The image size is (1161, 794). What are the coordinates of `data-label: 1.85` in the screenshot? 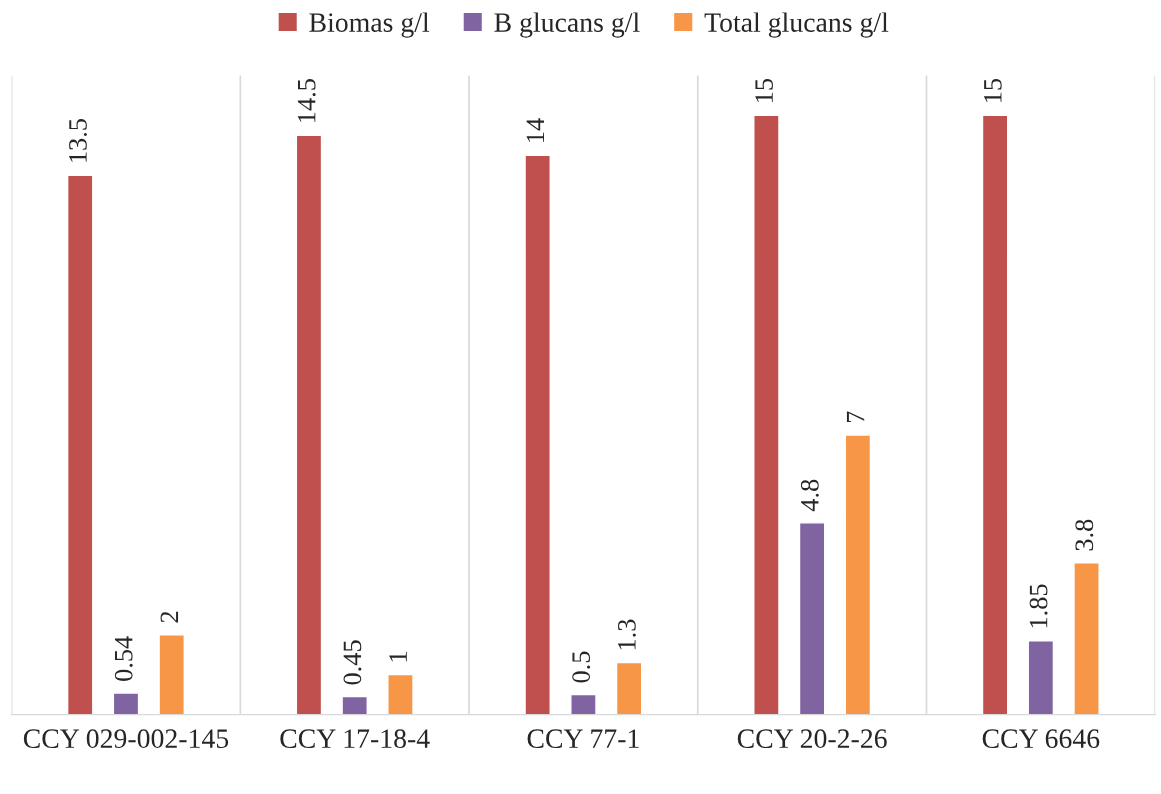 It's located at (1038, 606).